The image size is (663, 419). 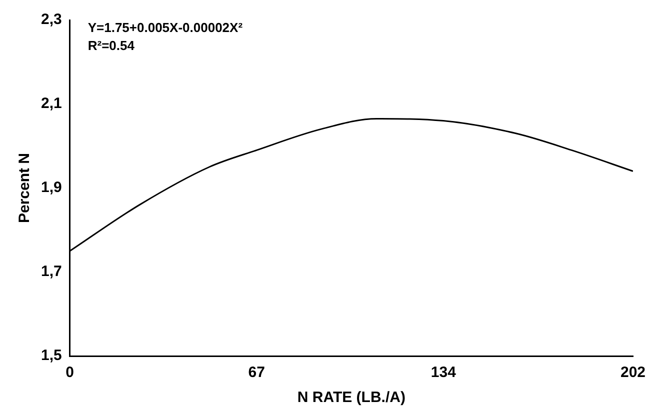 I want to click on x-tick-label: 202, so click(x=633, y=373).